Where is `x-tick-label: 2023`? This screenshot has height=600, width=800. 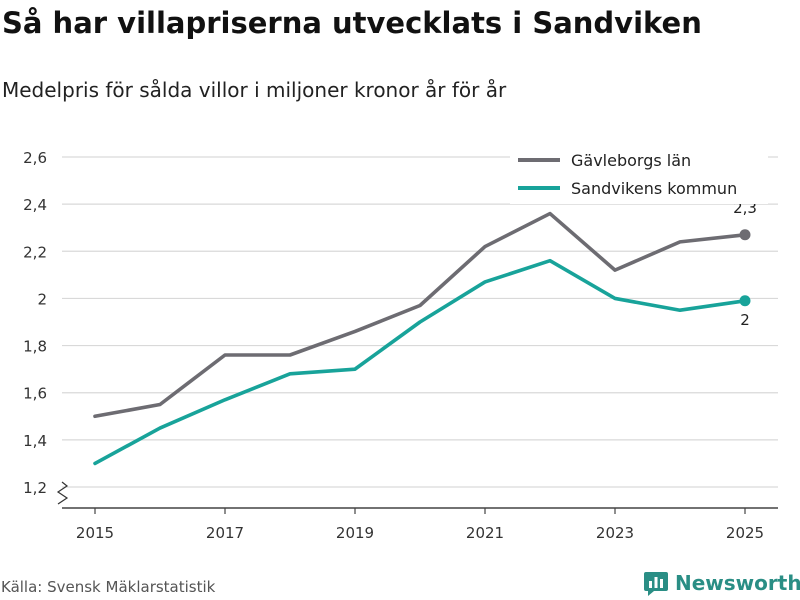 x-tick-label: 2023 is located at coordinates (615, 533).